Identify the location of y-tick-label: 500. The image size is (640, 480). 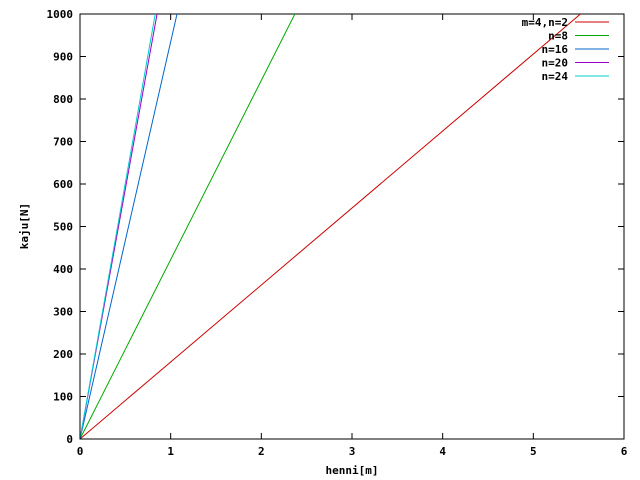
(63, 227).